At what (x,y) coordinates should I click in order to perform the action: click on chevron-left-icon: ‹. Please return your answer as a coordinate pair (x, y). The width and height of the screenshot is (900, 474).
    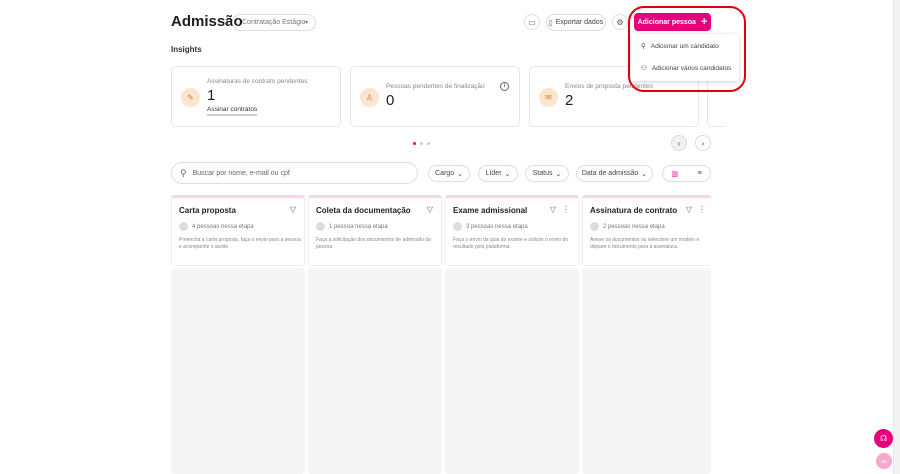
    Looking at the image, I should click on (679, 143).